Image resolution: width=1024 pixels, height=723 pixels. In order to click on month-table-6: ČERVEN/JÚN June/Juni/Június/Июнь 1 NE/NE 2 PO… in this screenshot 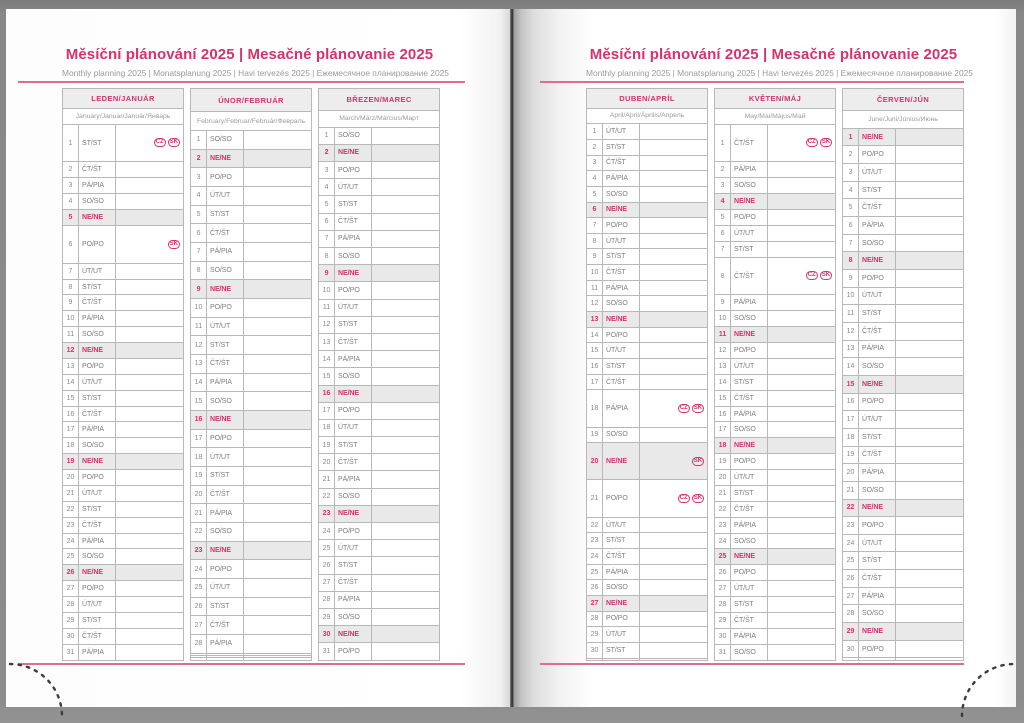, I will do `click(903, 374)`.